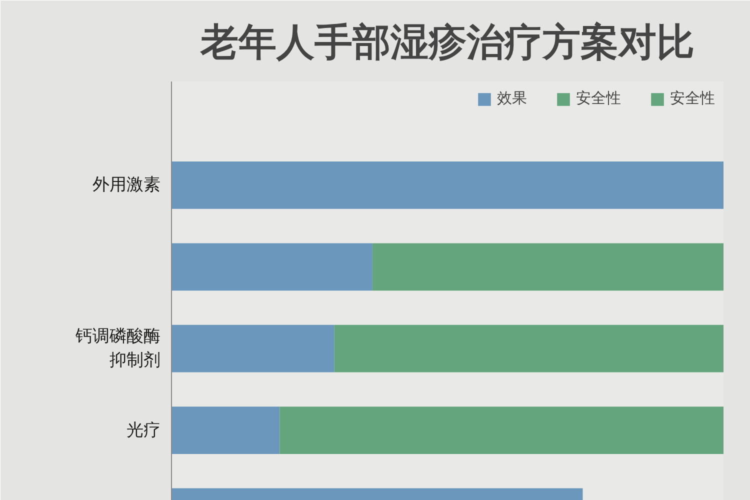 This screenshot has height=500, width=750. Describe the element at coordinates (143, 430) in the screenshot. I see `y-tick-label: 光疗` at that location.